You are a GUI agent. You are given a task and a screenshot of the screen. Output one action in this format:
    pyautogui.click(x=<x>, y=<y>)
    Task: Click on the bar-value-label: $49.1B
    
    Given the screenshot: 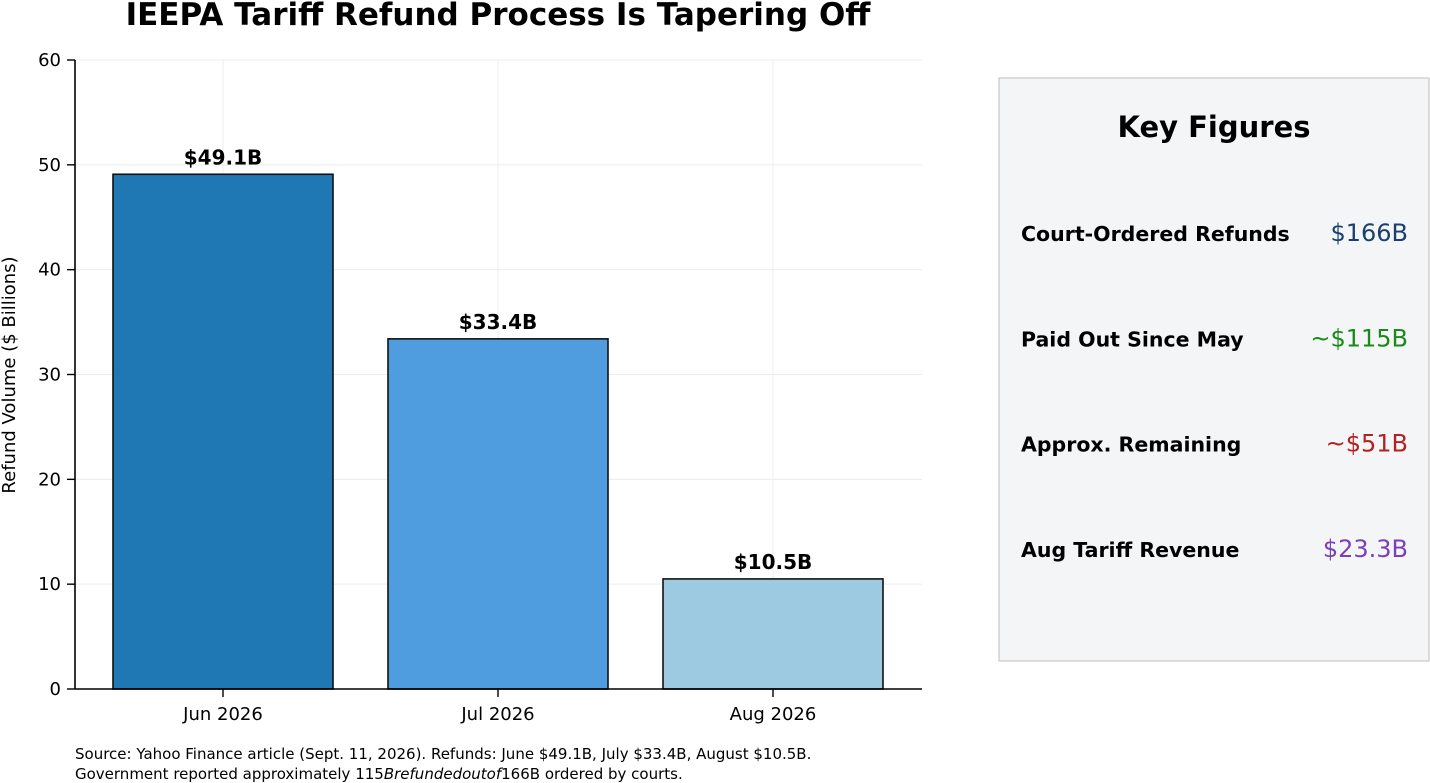 What is the action you would take?
    pyautogui.click(x=223, y=157)
    